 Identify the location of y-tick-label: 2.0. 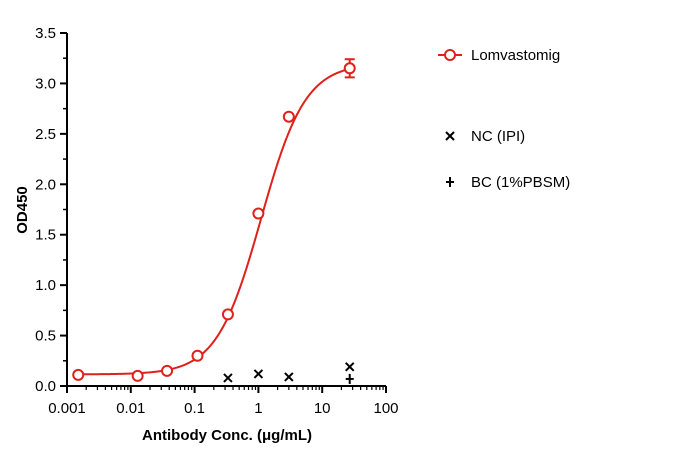
(45, 184).